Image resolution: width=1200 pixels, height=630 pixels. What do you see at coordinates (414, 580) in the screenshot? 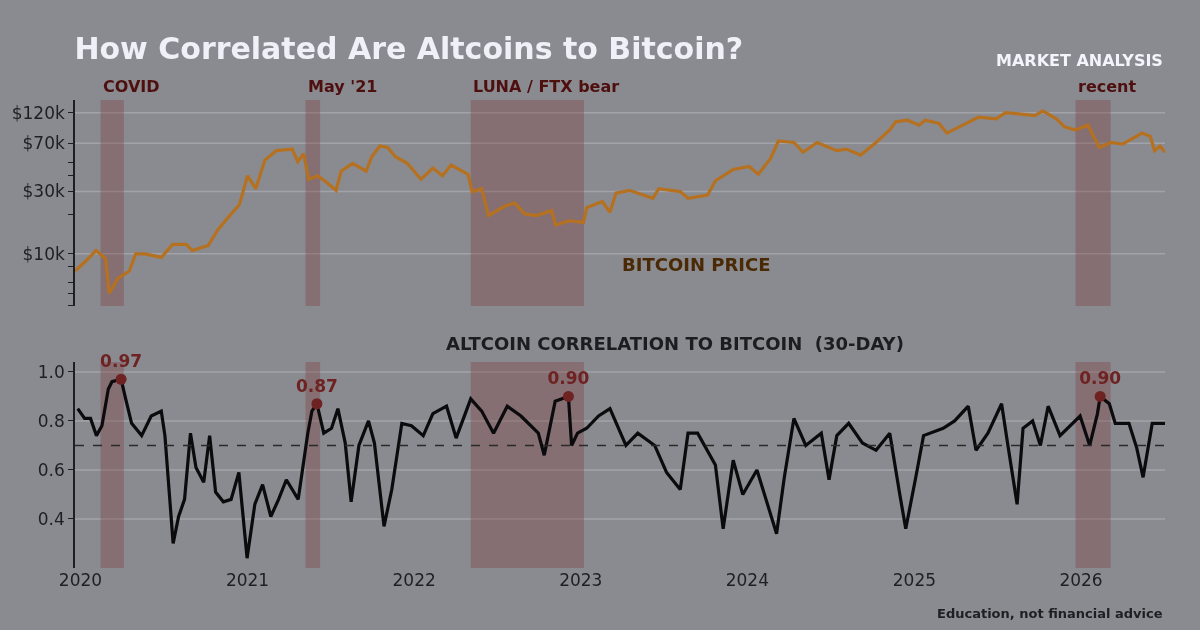
I see `x-tick-label: 2022` at bounding box center [414, 580].